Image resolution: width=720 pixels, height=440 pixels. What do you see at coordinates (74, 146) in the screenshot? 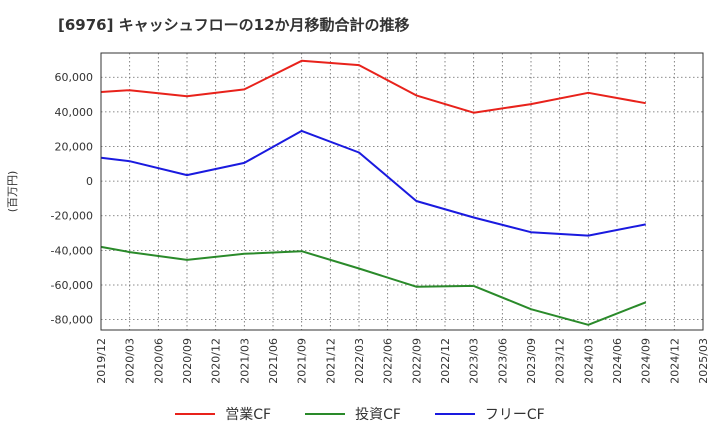
I see `y-tick-label: 20,000` at bounding box center [74, 146].